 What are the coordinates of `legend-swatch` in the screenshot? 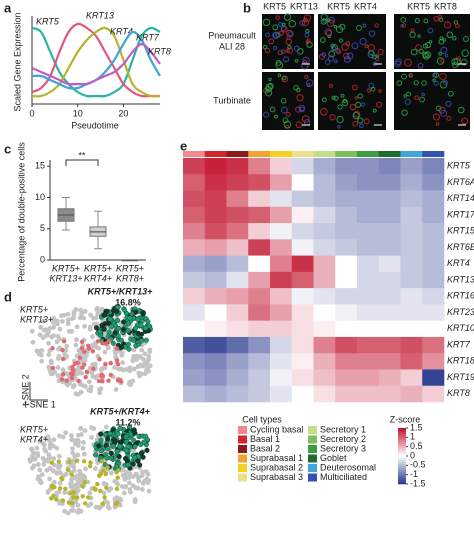 It's located at (312, 439).